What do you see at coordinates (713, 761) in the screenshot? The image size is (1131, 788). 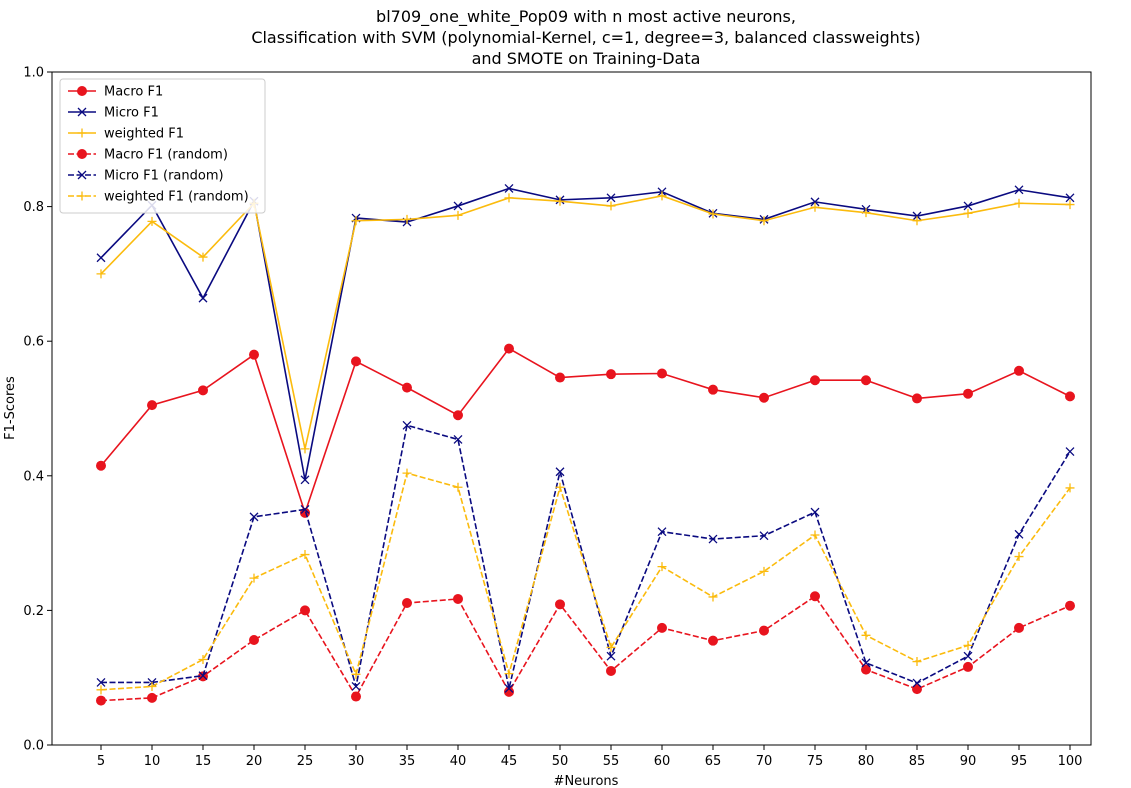 I see `x-tick-label-65: 65` at bounding box center [713, 761].